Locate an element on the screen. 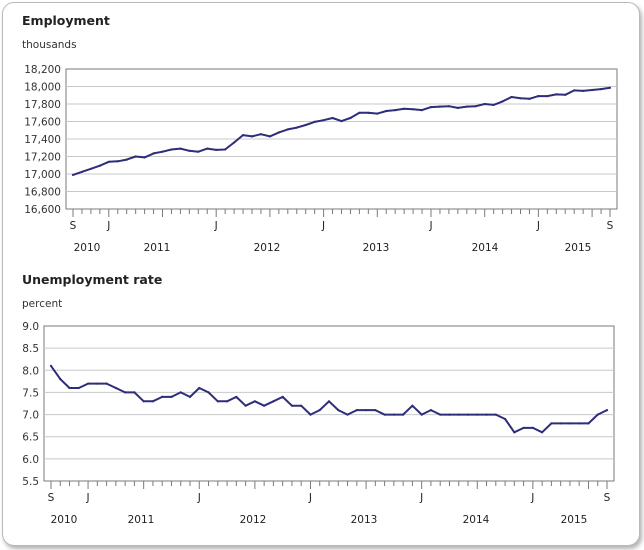 The image size is (644, 550). y-tick-label: 9.0 is located at coordinates (30, 327).